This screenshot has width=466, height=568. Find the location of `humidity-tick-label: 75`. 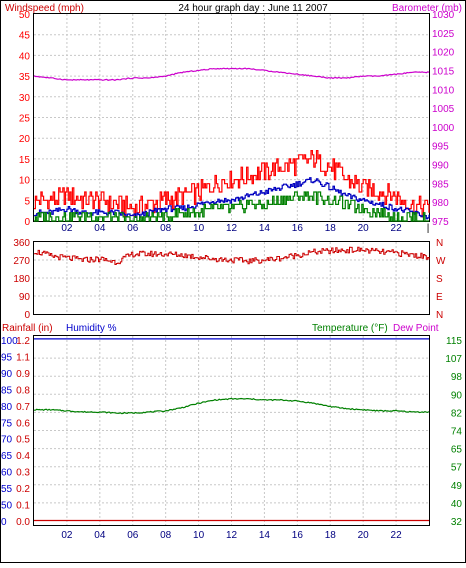

humidity-tick-label: 75 is located at coordinates (7, 423).